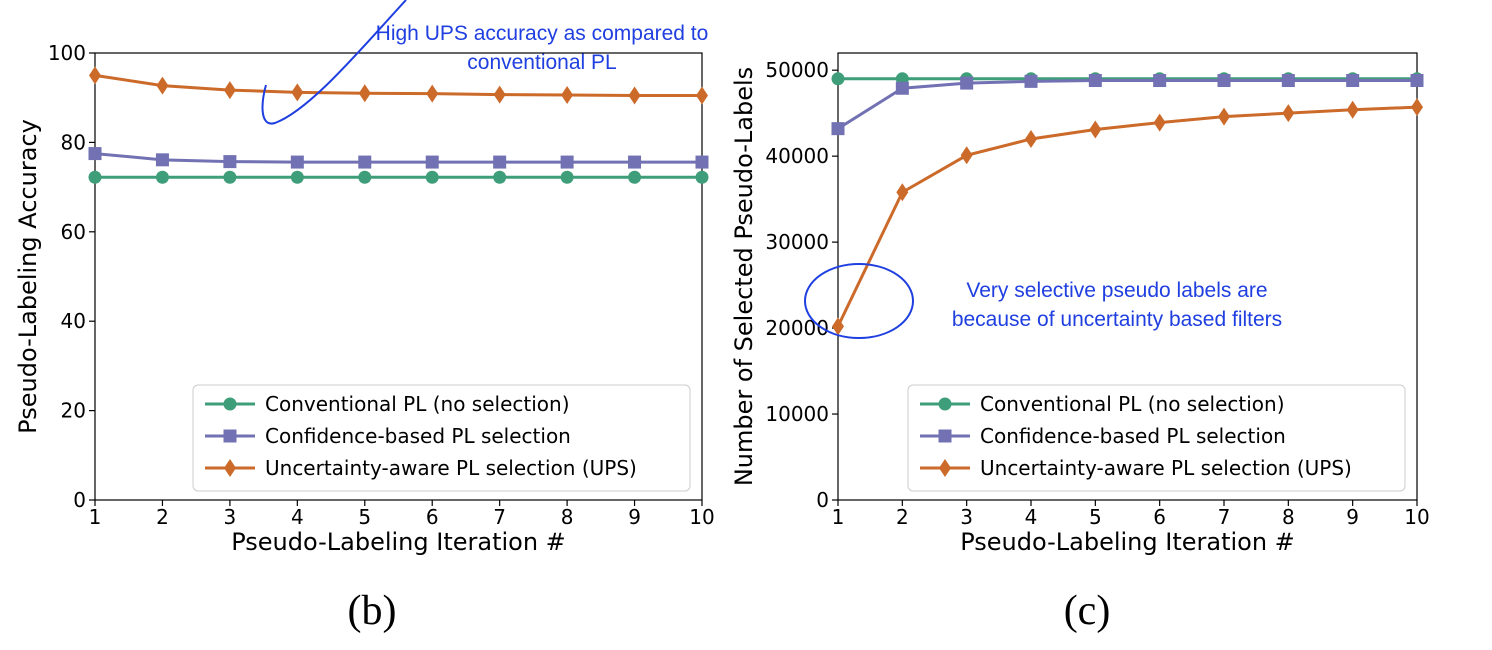 The height and width of the screenshot is (650, 1492). What do you see at coordinates (744, 276) in the screenshot?
I see `y-axis-label: Number of Selected Pseudo-Labels` at bounding box center [744, 276].